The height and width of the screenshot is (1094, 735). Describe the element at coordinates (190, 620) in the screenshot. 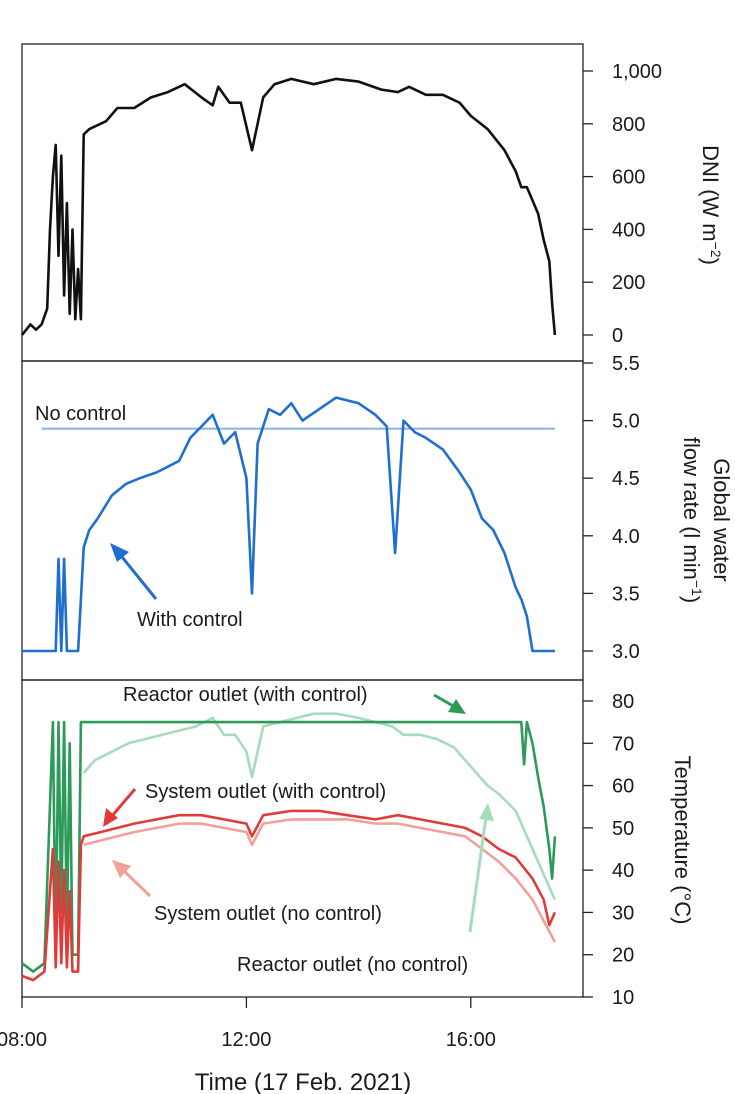

I see `annotation-with-control: With control` at that location.